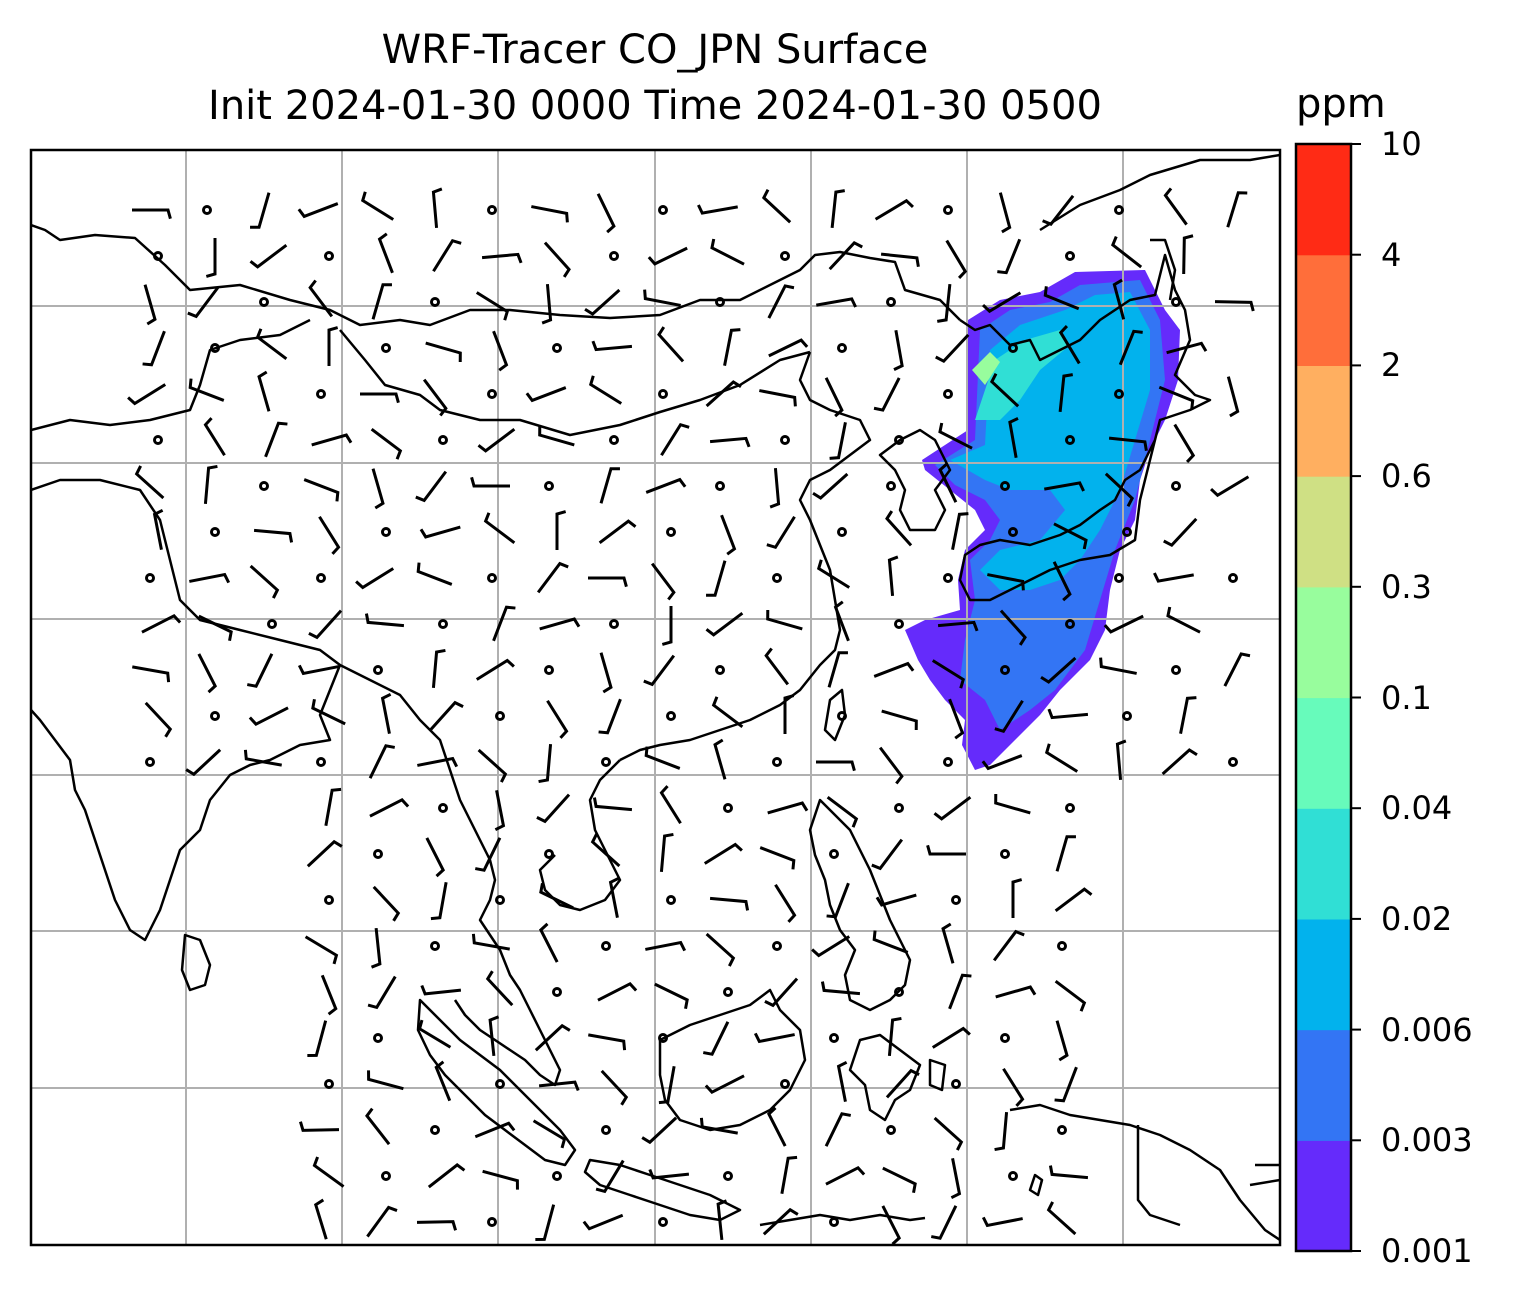 This screenshot has height=1306, width=1528. What do you see at coordinates (1042, 520) in the screenshot?
I see `tracer-plume` at bounding box center [1042, 520].